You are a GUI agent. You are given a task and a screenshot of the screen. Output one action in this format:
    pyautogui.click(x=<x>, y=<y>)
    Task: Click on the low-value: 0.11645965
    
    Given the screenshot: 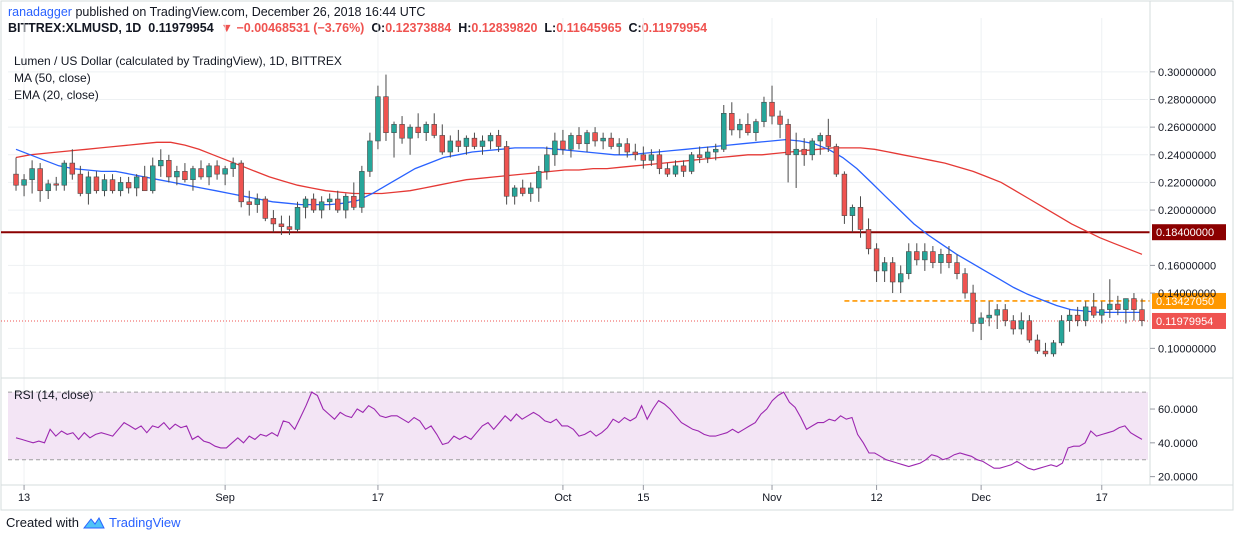 What is the action you would take?
    pyautogui.click(x=589, y=28)
    